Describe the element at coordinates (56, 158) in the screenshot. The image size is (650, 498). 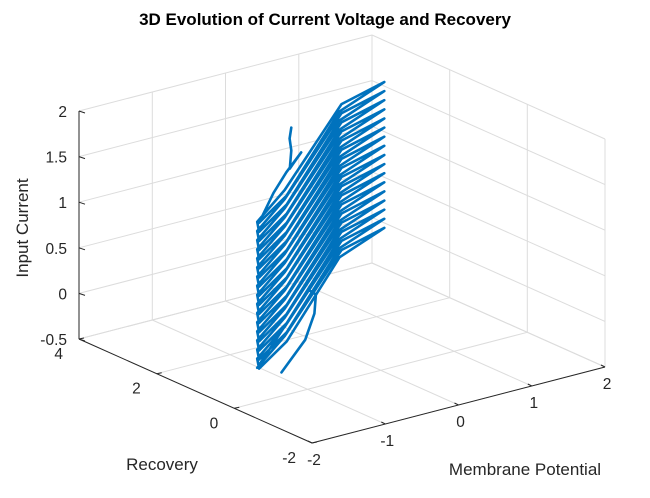
I see `z-tick-label: 1.5` at that location.